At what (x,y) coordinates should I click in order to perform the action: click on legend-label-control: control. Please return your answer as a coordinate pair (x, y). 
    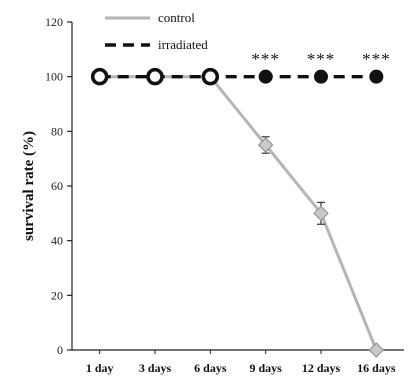
    Looking at the image, I should click on (176, 17).